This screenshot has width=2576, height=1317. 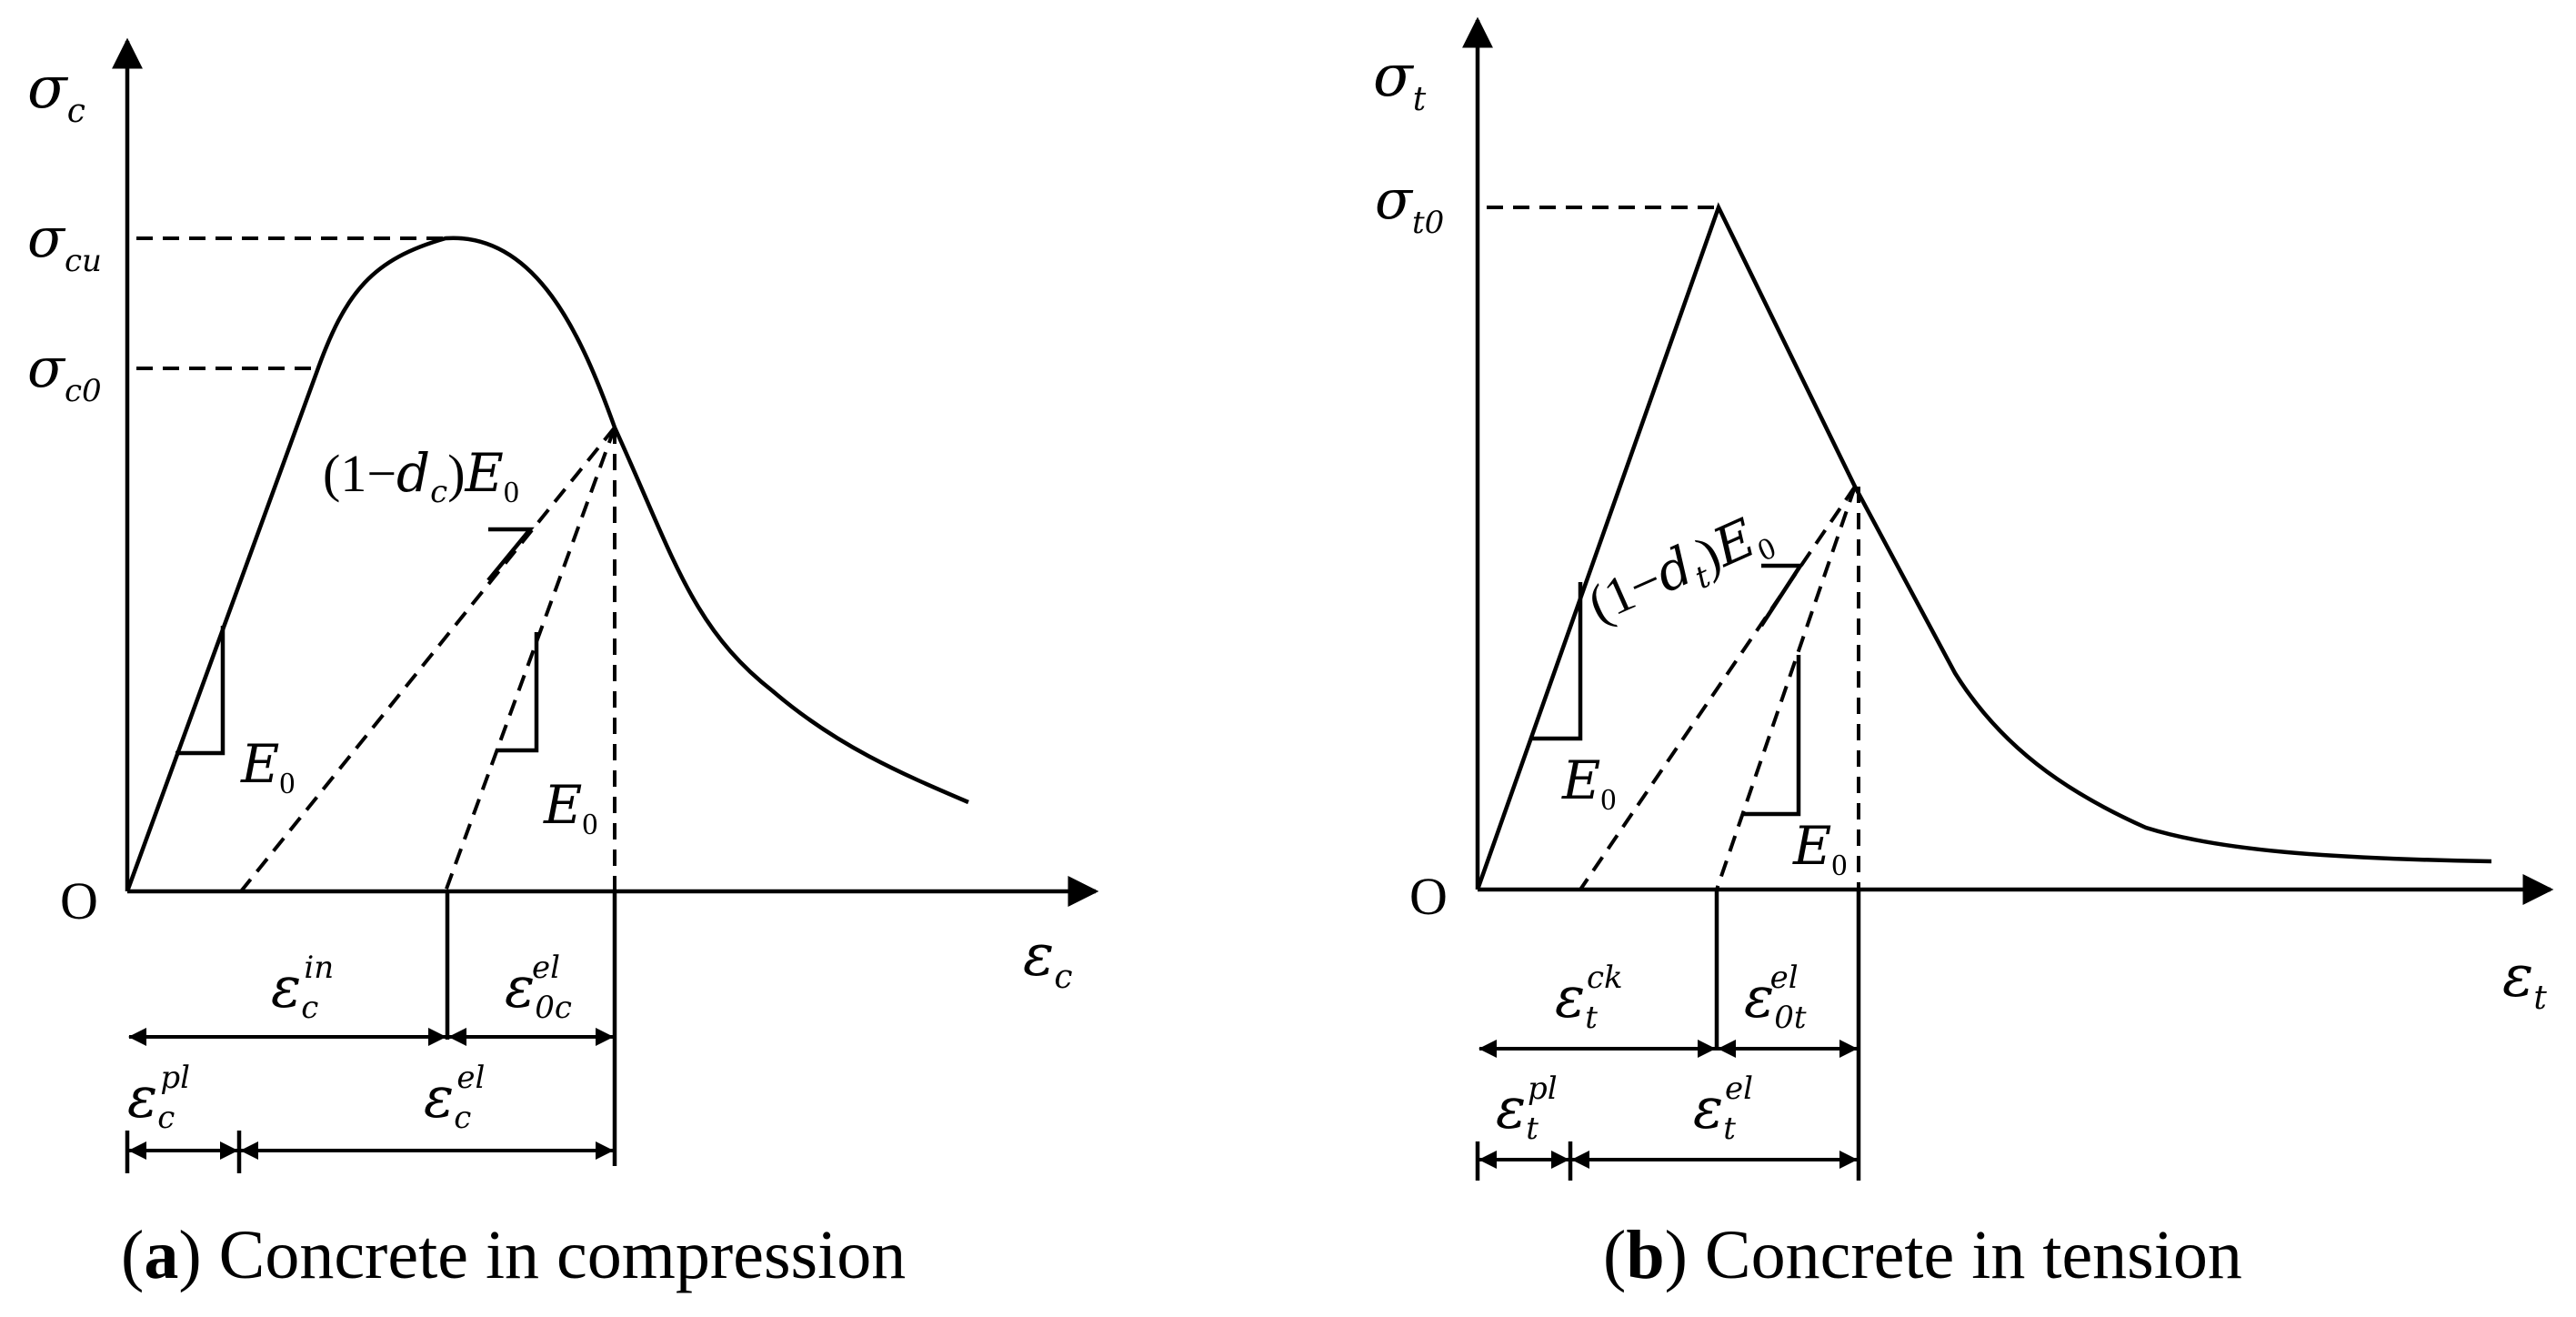 I want to click on b-origin-label: O, so click(x=1428, y=897).